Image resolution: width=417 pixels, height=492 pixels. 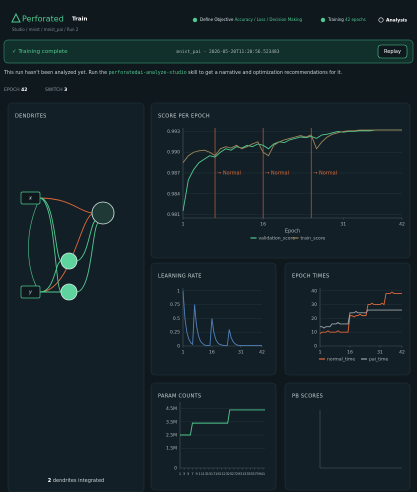 What do you see at coordinates (208, 51) in the screenshot?
I see `banner` at bounding box center [208, 51].